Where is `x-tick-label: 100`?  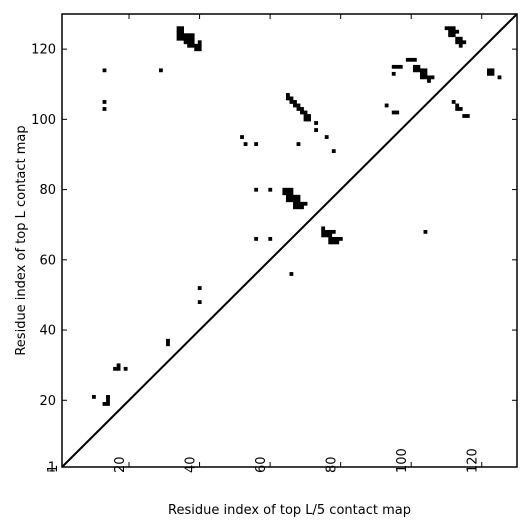
x-tick-label: 100 is located at coordinates (402, 460).